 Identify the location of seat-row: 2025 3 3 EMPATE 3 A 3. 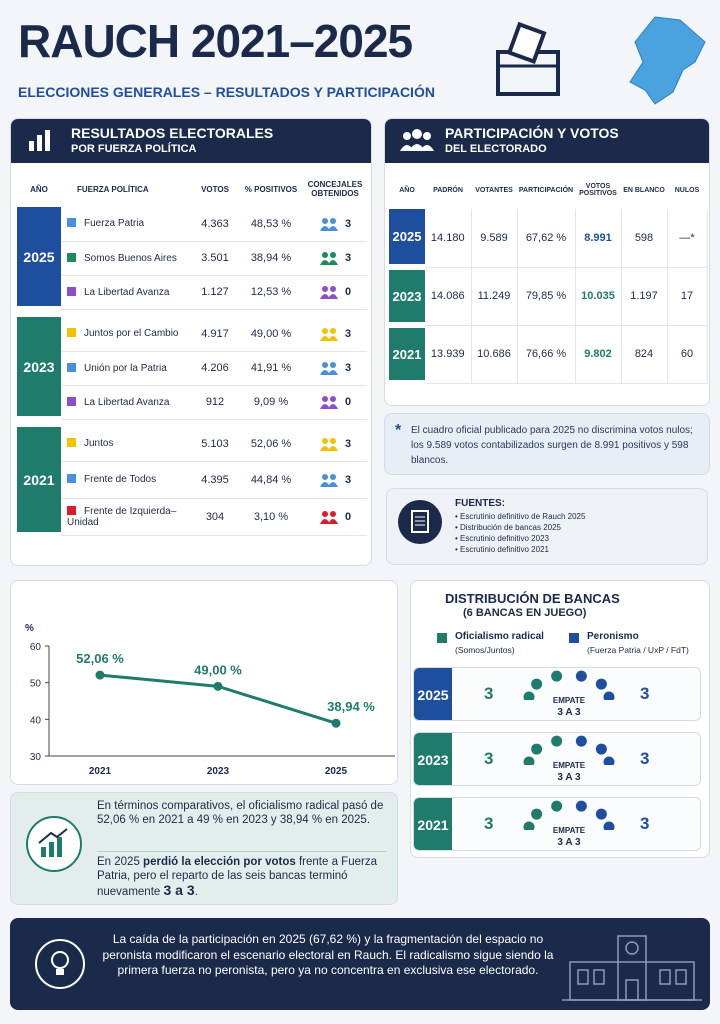
(557, 694).